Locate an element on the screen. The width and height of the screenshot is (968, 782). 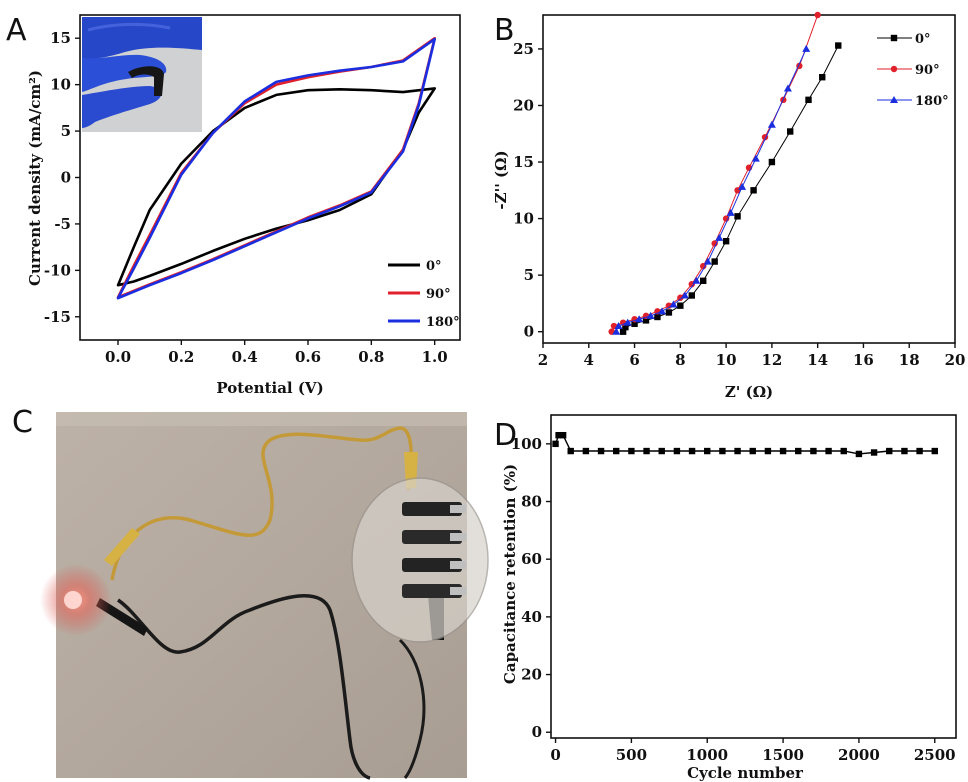
cycling-y-tick-label: 0 is located at coordinates (537, 732).